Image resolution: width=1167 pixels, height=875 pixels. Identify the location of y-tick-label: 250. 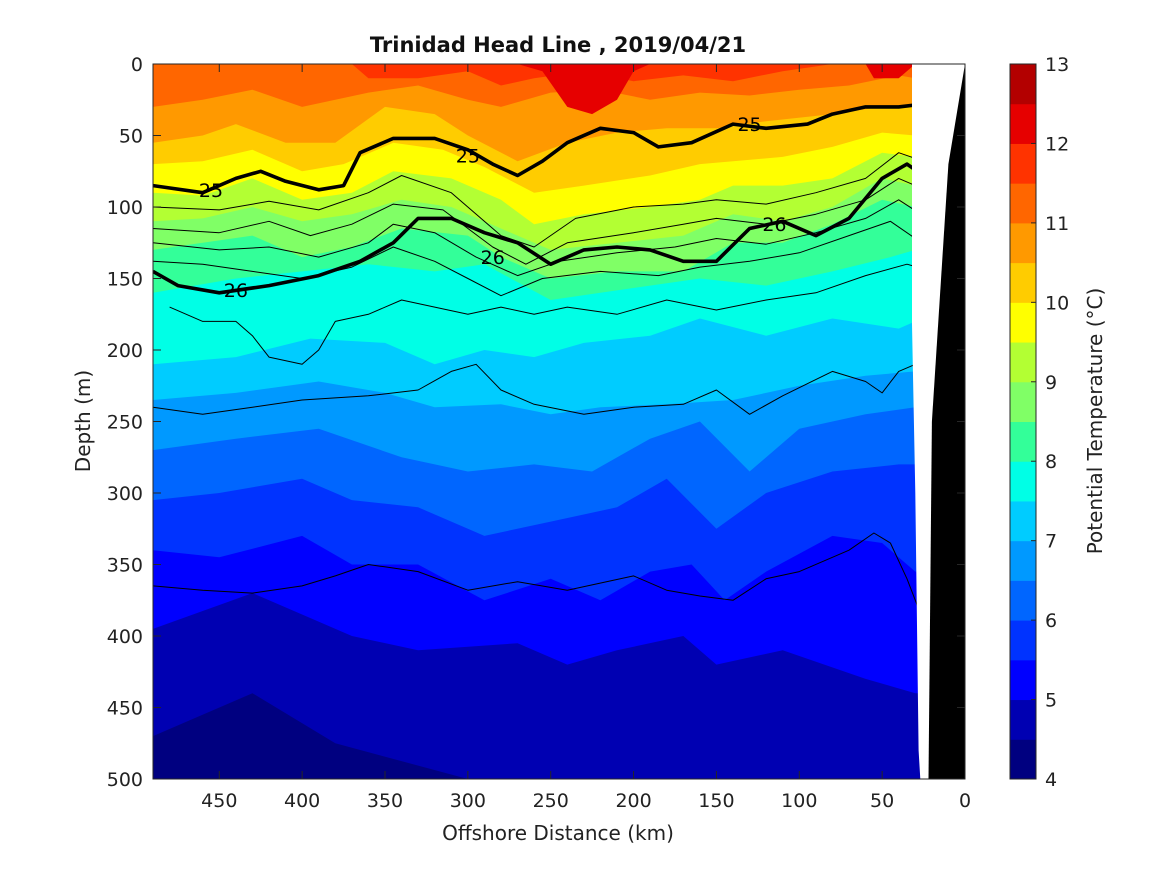
(125, 423).